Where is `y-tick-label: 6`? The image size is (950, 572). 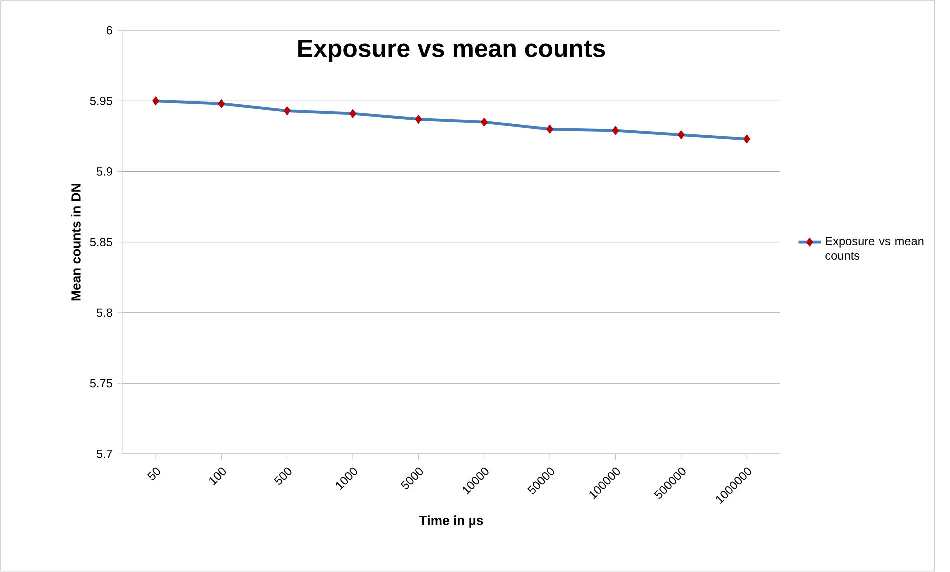 y-tick-label: 6 is located at coordinates (109, 30).